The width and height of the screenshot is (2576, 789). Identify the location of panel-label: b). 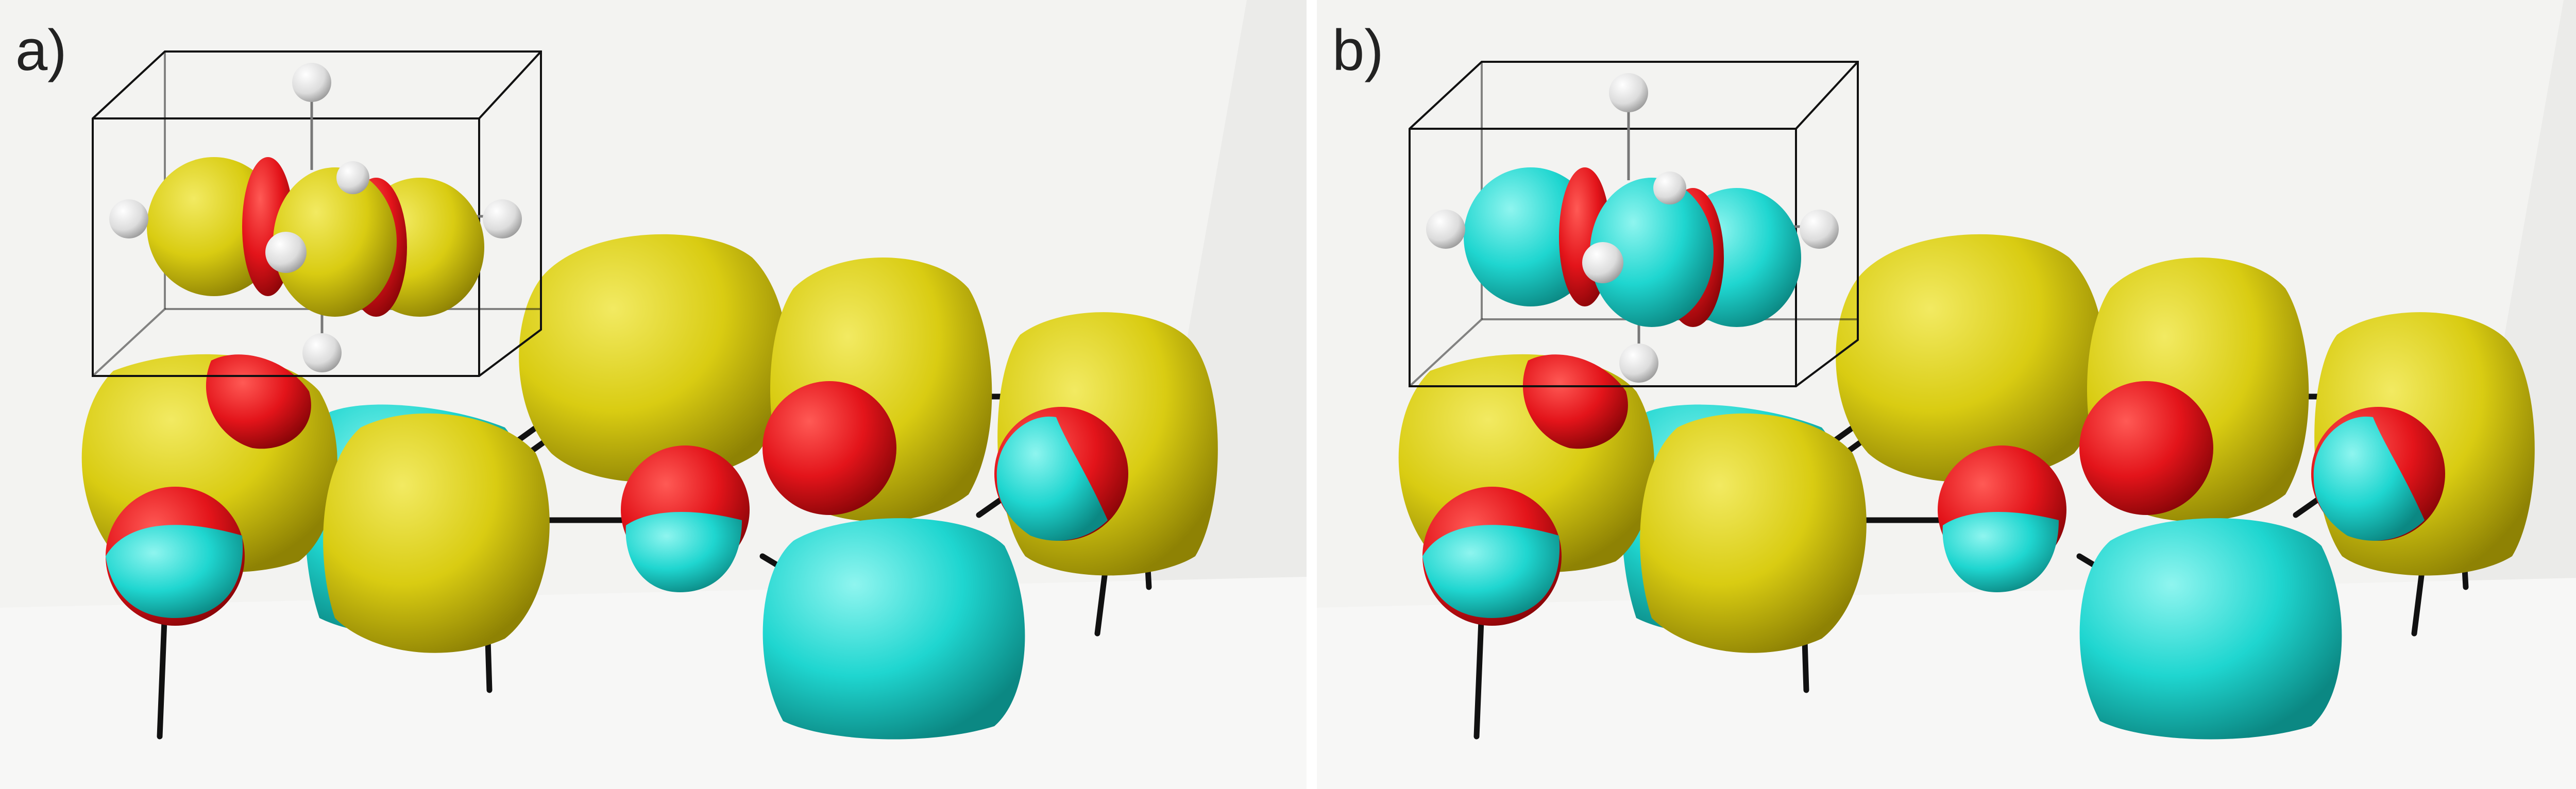
(1358, 50).